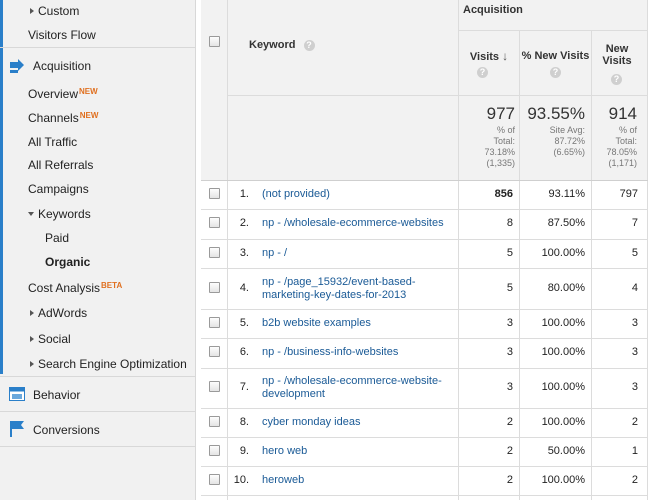 The height and width of the screenshot is (500, 648). What do you see at coordinates (58, 189) in the screenshot?
I see `sidebar-item-campaigns: Campaigns` at bounding box center [58, 189].